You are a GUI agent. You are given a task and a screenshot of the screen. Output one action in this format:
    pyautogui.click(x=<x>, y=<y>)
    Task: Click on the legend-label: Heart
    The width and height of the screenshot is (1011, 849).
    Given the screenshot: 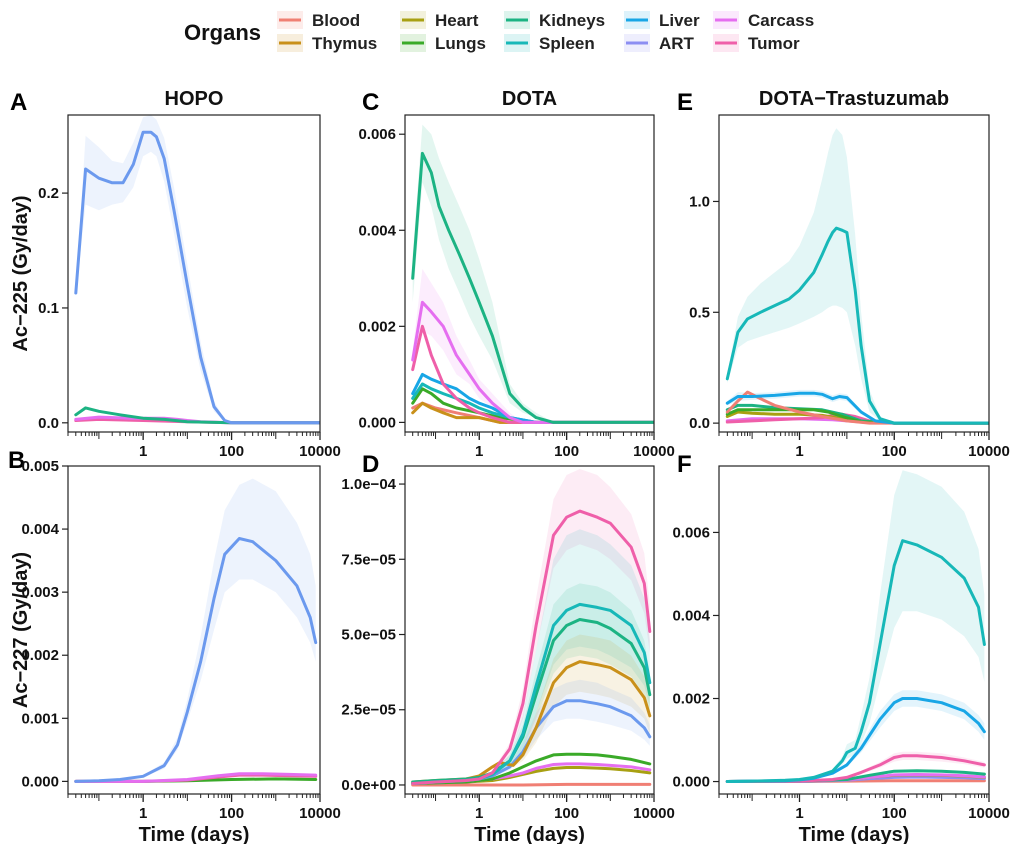 What is the action you would take?
    pyautogui.click(x=457, y=20)
    